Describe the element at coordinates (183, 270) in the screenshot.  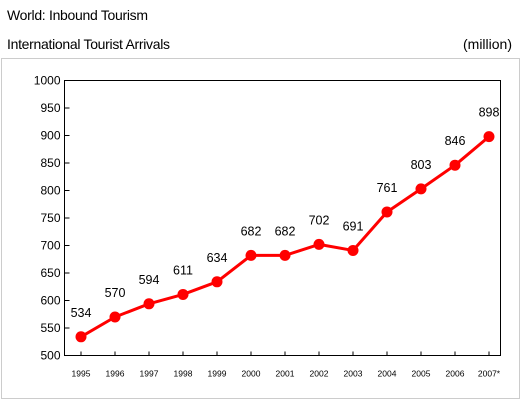
I see `data-label: 611` at that location.